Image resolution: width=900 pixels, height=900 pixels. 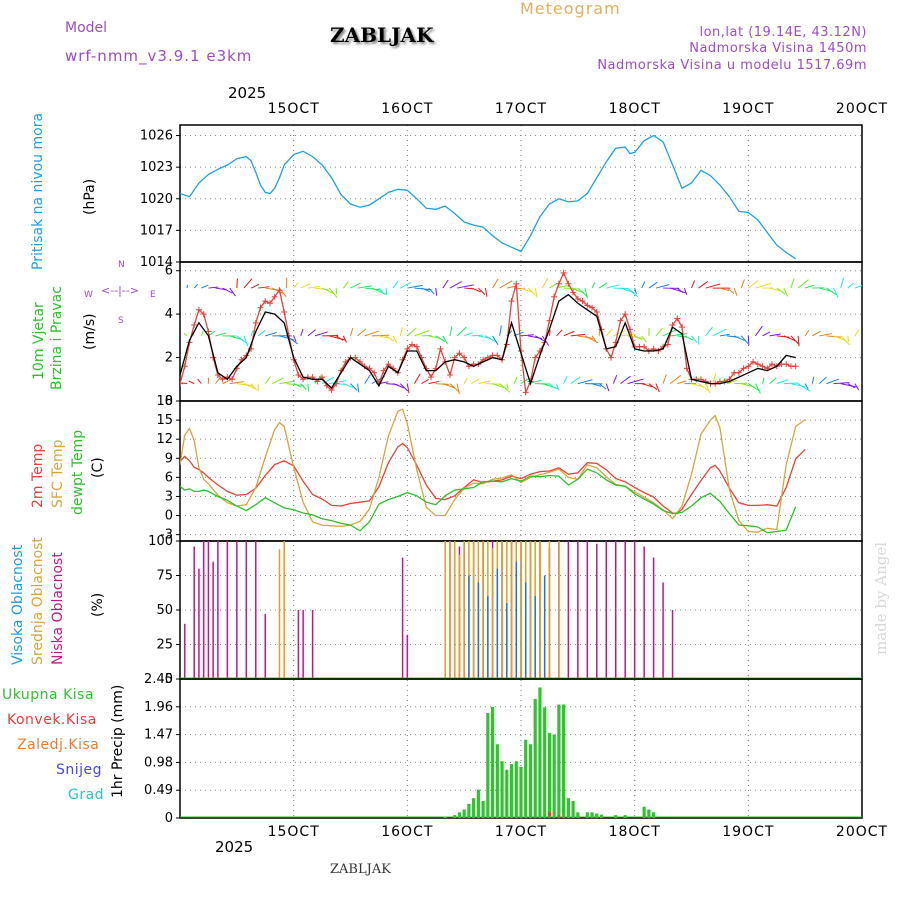 What do you see at coordinates (382, 35) in the screenshot?
I see `station-title: ZABLJAK` at bounding box center [382, 35].